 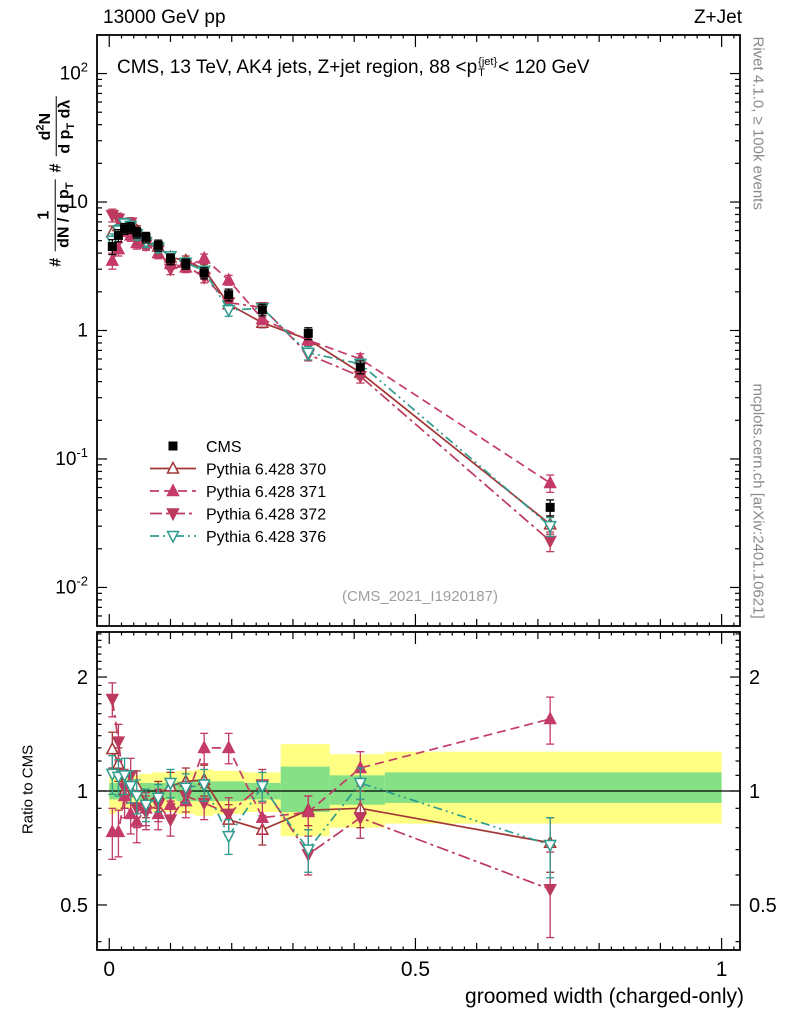 What do you see at coordinates (604, 996) in the screenshot?
I see `x-axis-label: groomed width (charged-only)` at bounding box center [604, 996].